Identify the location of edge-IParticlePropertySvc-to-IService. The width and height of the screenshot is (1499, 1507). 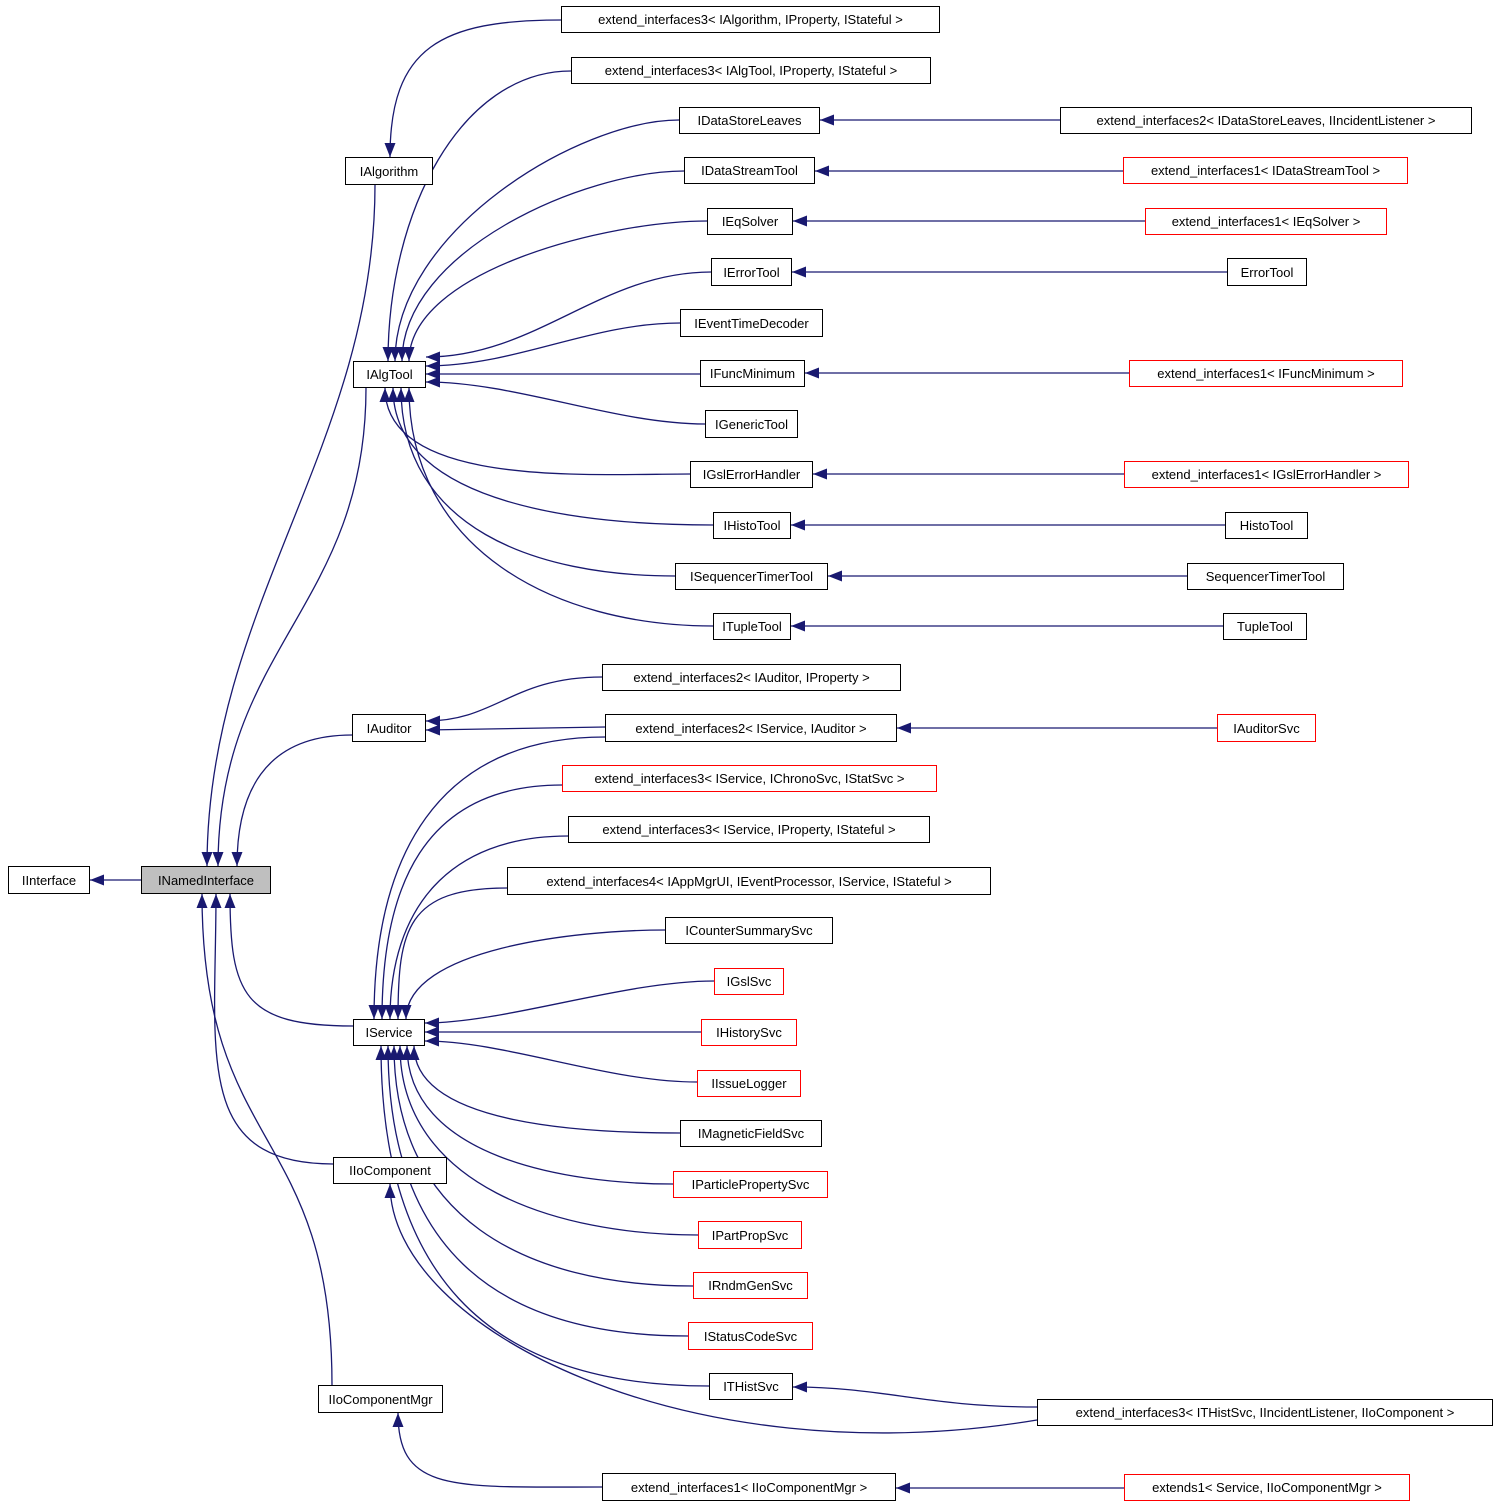
(537, 1115).